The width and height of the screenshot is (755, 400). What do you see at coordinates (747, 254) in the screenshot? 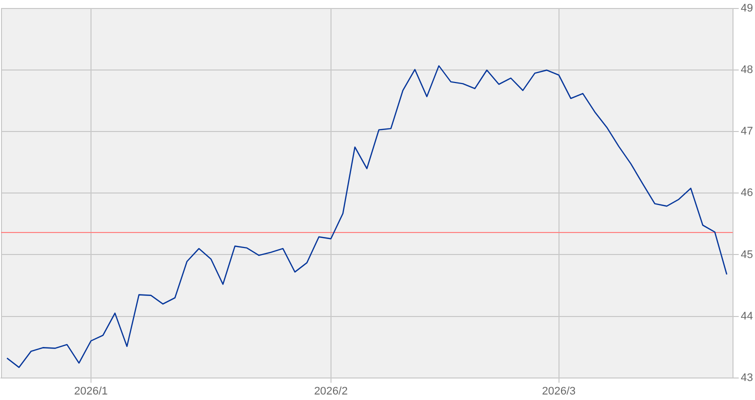
I see `y-tick-label: 45` at bounding box center [747, 254].